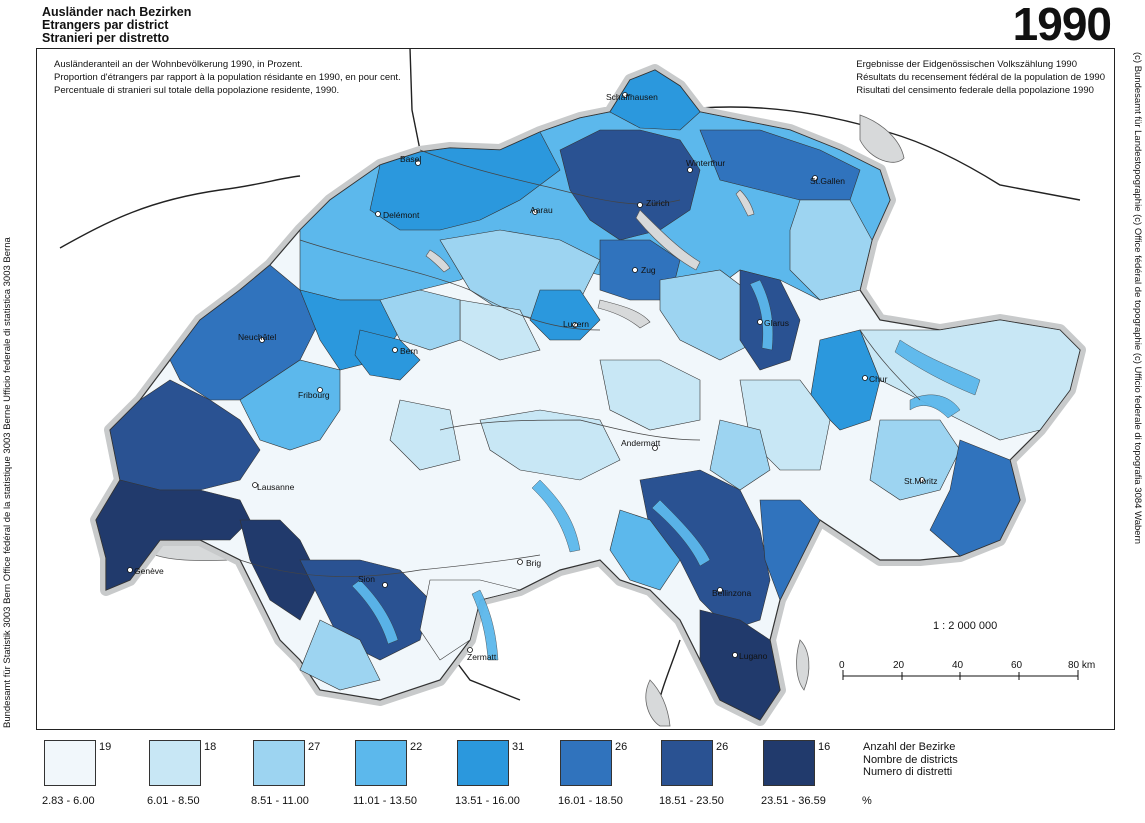 This screenshot has width=1145, height=823. What do you see at coordinates (958, 665) in the screenshot?
I see `scale-tick: 40` at bounding box center [958, 665].